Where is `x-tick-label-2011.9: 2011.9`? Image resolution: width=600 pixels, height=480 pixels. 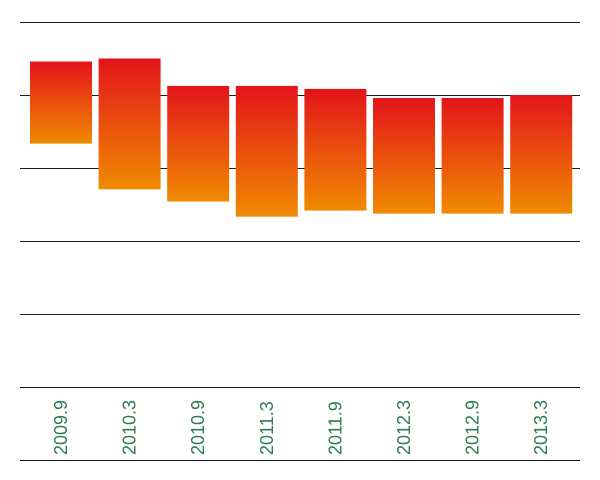 x-tick-label-2011.9: 2011.9 is located at coordinates (335, 428).